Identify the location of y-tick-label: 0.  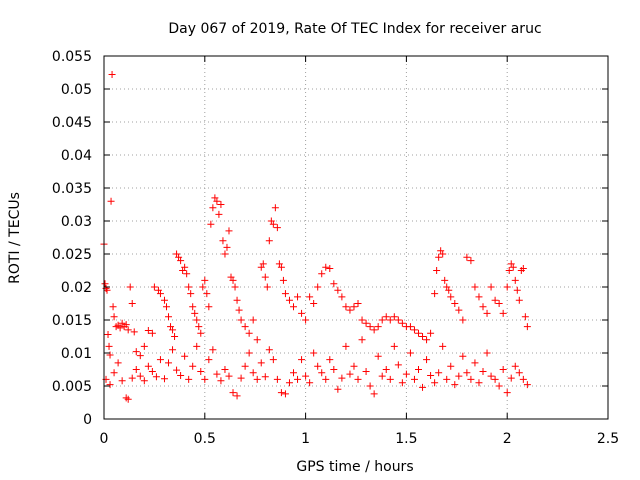
(87, 420).